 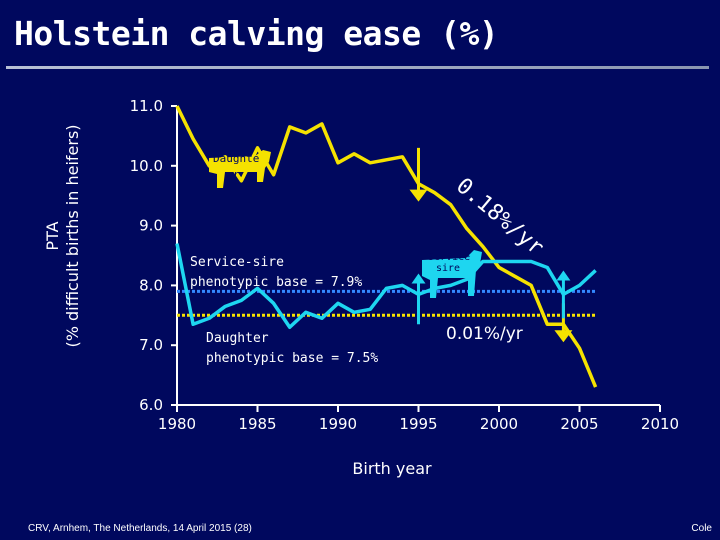 I want to click on daughter-base-note-line1: Daughter, so click(x=237, y=338).